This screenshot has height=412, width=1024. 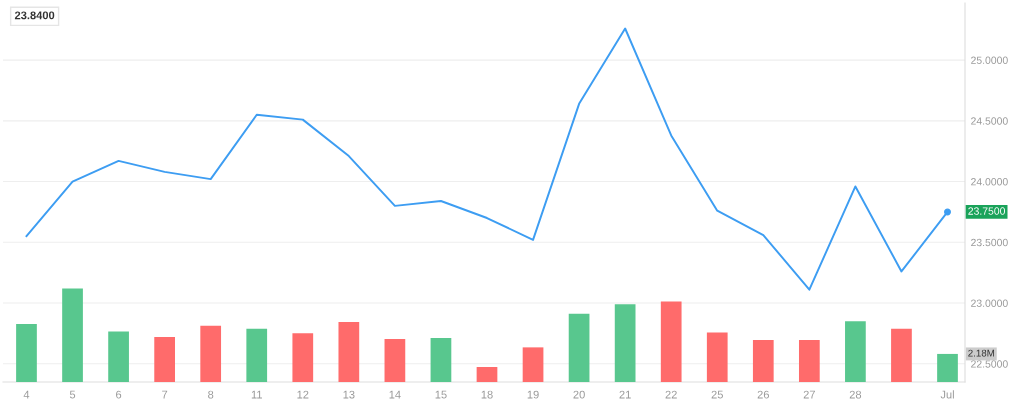 I want to click on y-tick-label: 22.5000, so click(x=989, y=364).